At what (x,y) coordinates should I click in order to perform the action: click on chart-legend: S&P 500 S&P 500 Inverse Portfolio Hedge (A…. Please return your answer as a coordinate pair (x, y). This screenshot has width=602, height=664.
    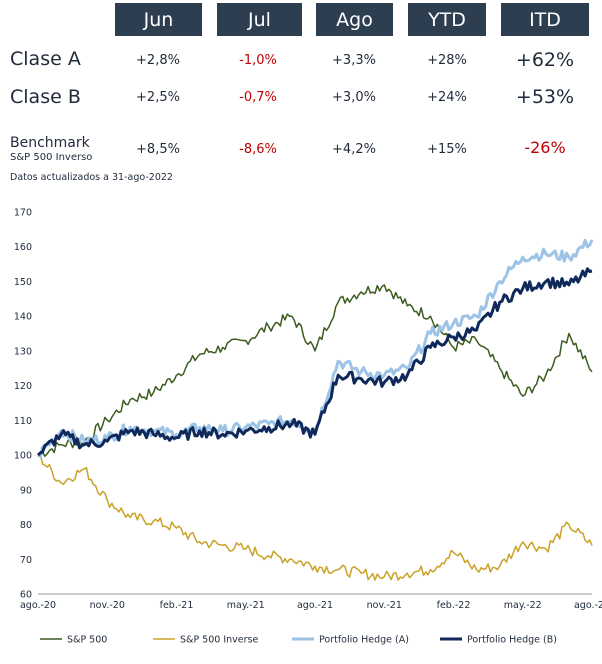
    Looking at the image, I should click on (298, 640).